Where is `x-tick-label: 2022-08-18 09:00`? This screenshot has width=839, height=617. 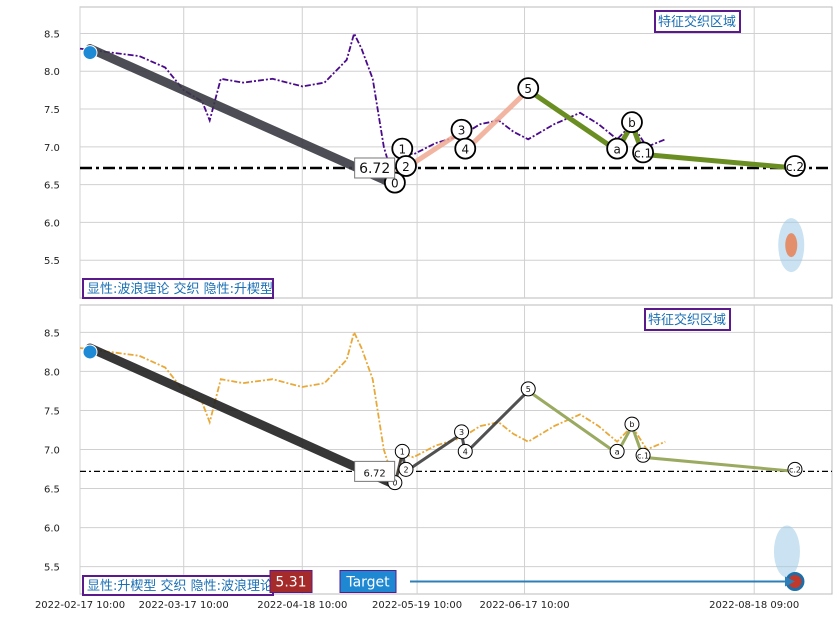 x-tick-label: 2022-08-18 09:00 is located at coordinates (754, 605).